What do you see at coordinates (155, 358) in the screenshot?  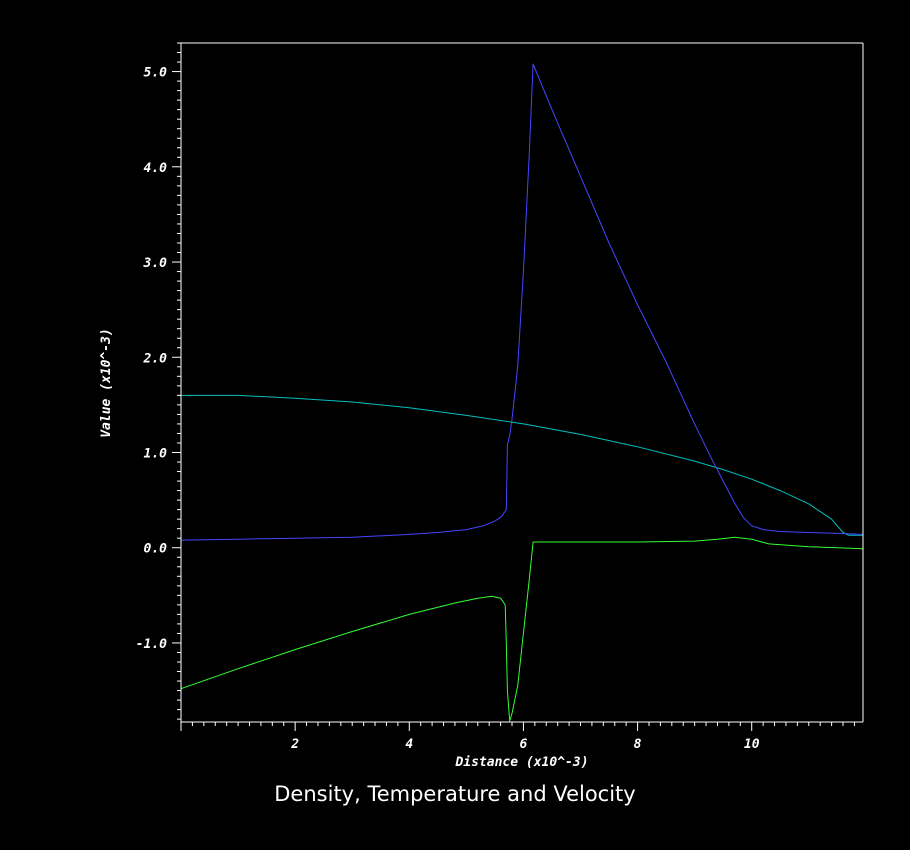 I see `y-tick-label: 2.0` at bounding box center [155, 358].